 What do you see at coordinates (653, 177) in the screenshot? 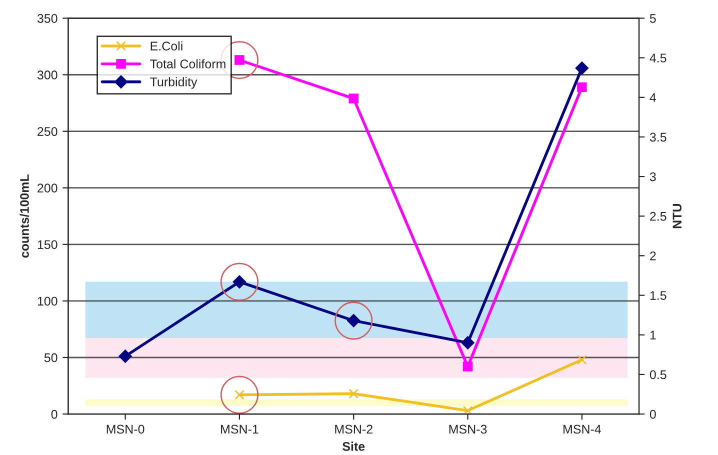
I see `y2-tick-label: 3` at bounding box center [653, 177].